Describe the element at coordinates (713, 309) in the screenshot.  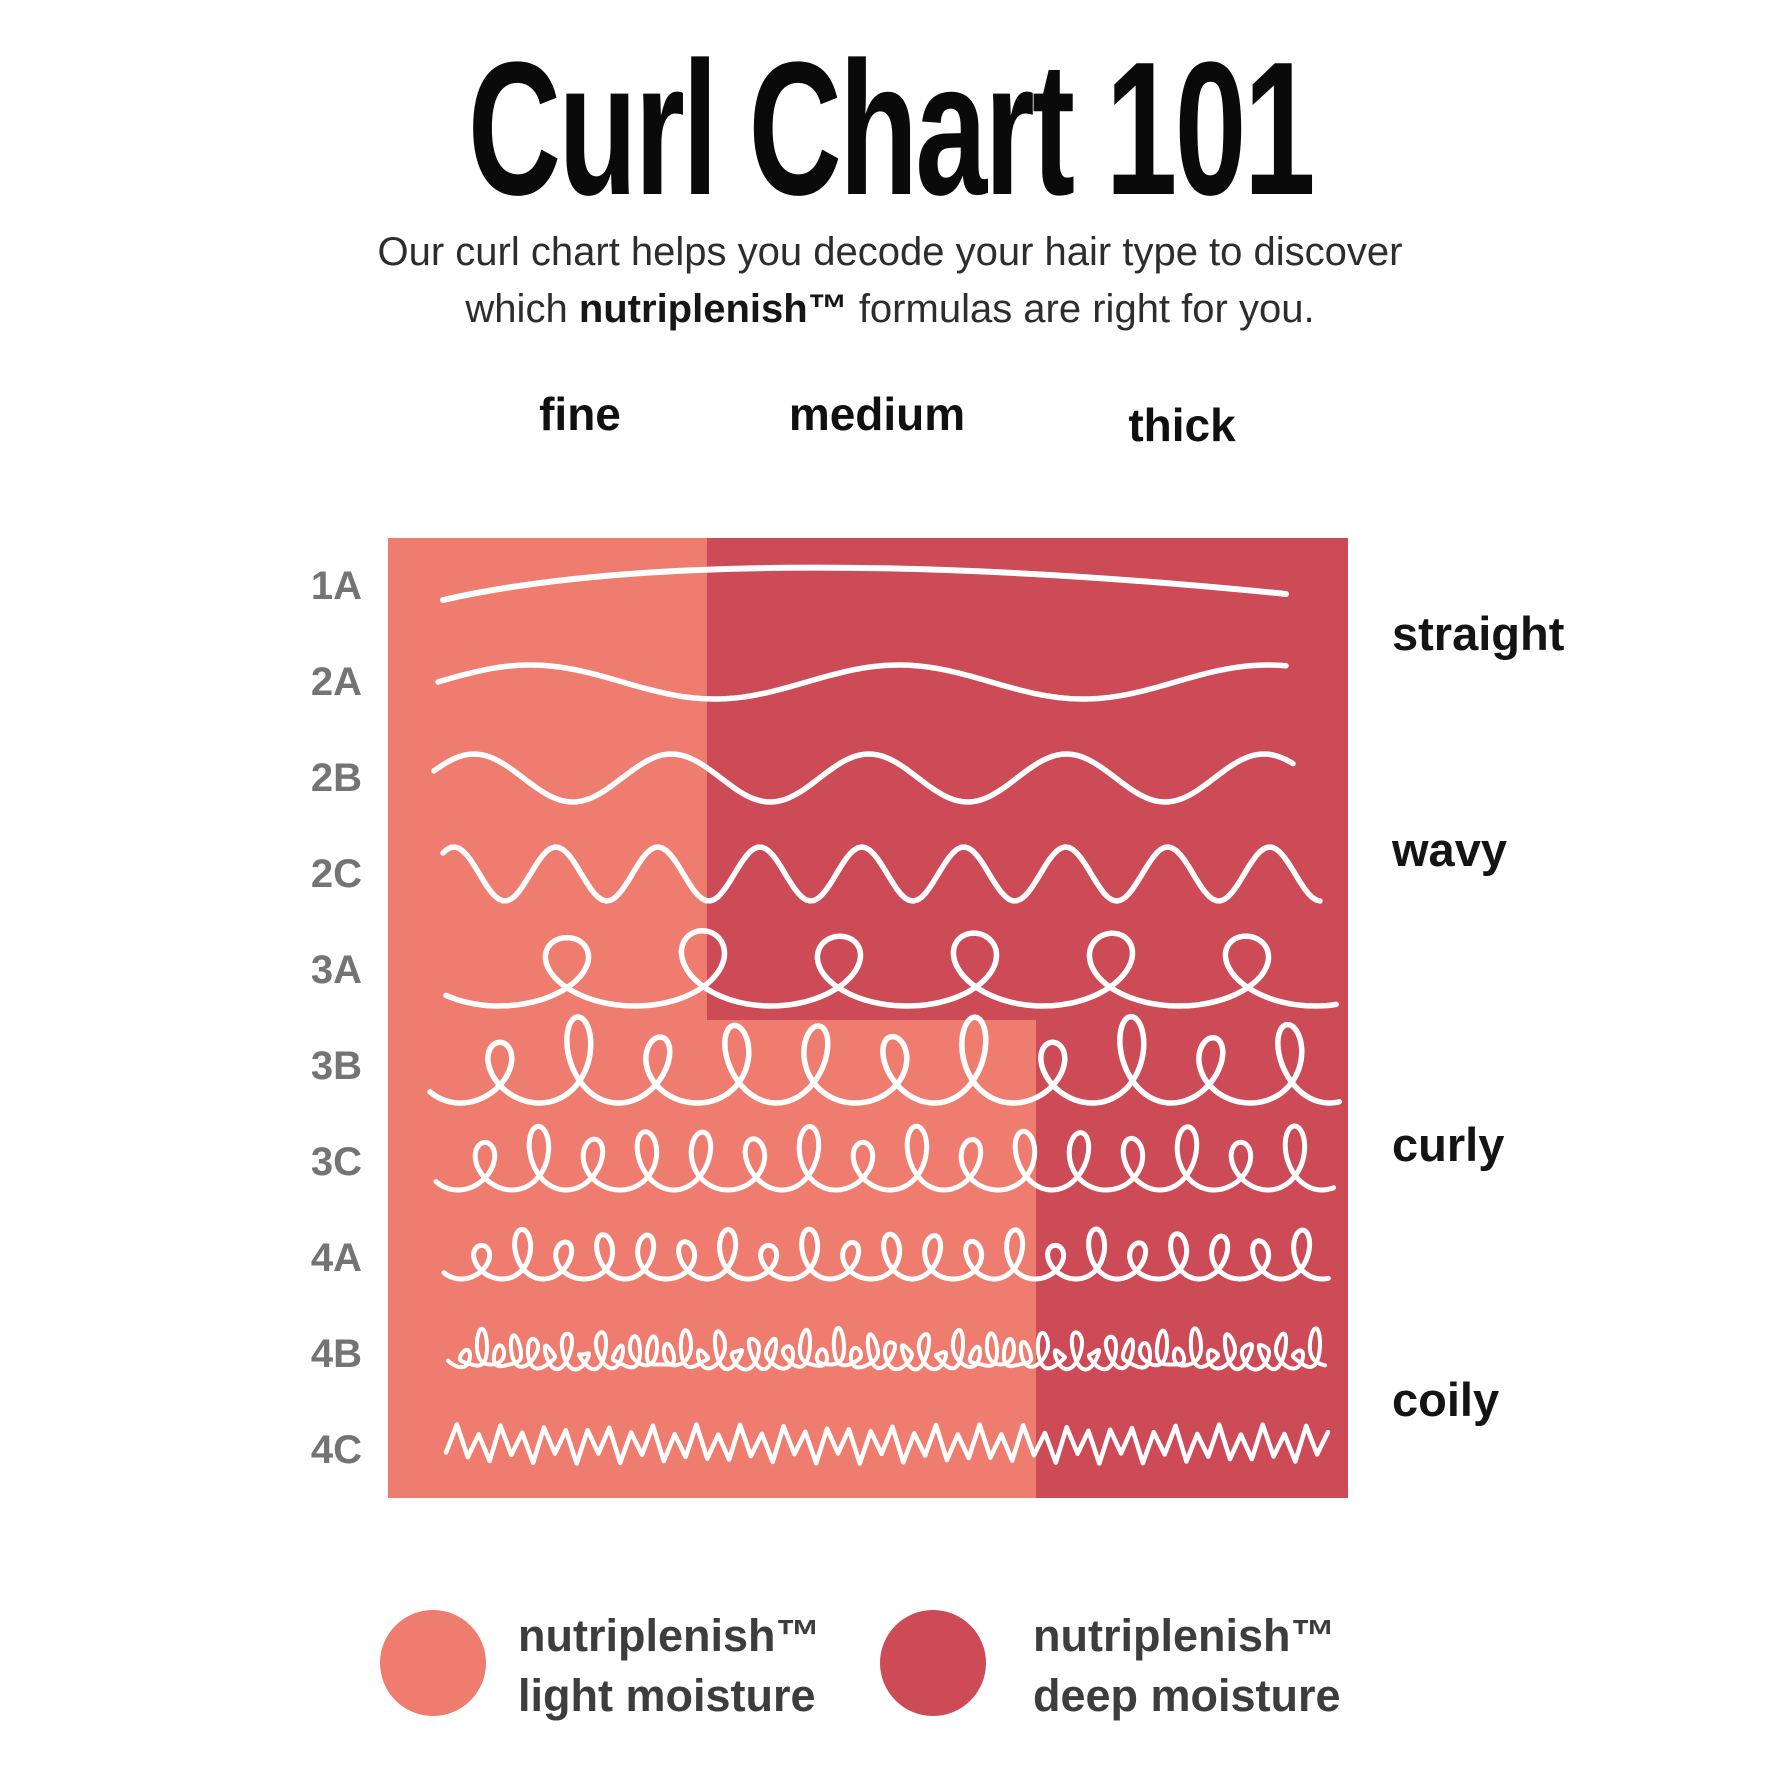
I see `brand-name: nutriplenish™` at that location.